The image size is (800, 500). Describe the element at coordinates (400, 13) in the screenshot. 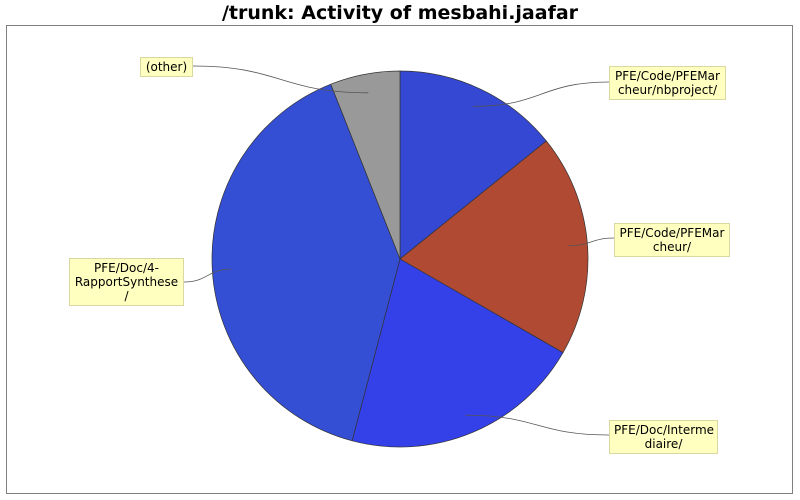

I see `chart-title: /trunk: Activity of mesbahi.jaafar` at that location.